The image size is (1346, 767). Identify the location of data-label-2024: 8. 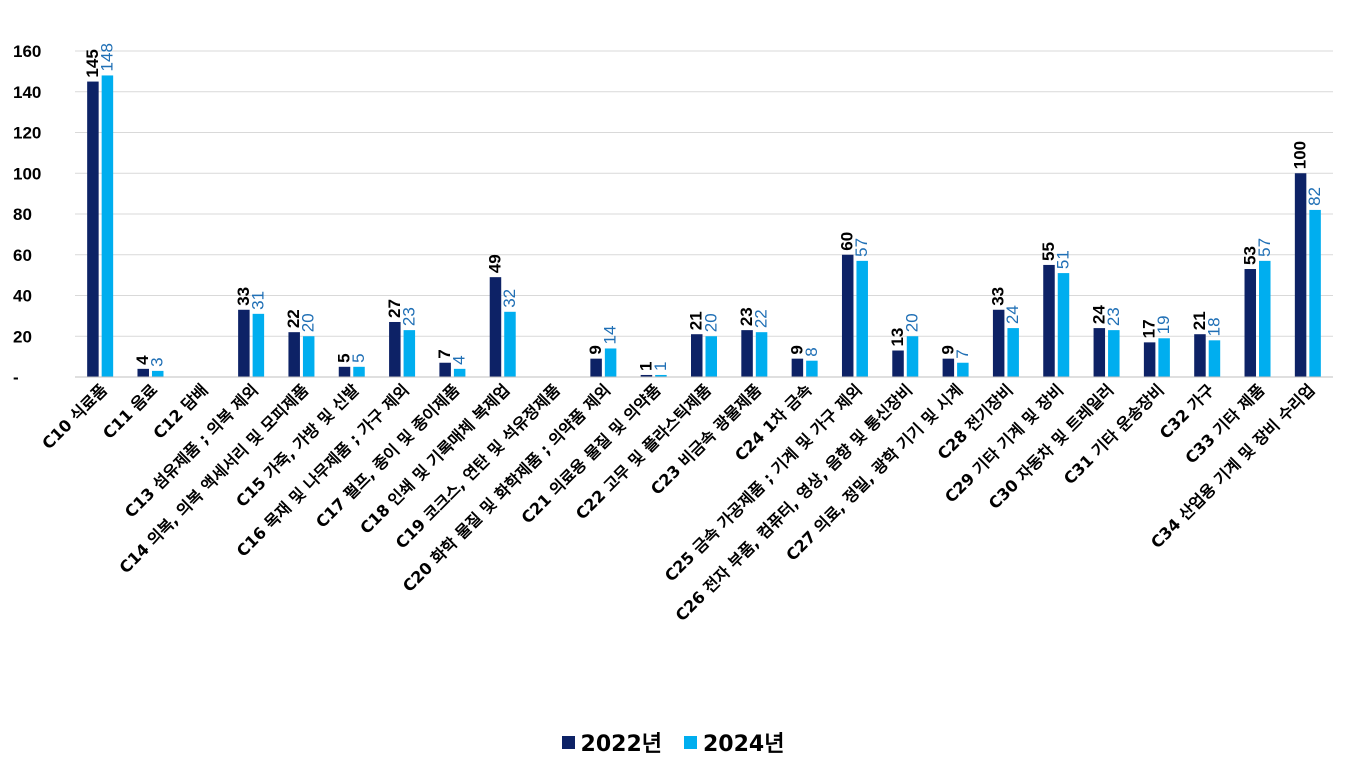
(811, 351).